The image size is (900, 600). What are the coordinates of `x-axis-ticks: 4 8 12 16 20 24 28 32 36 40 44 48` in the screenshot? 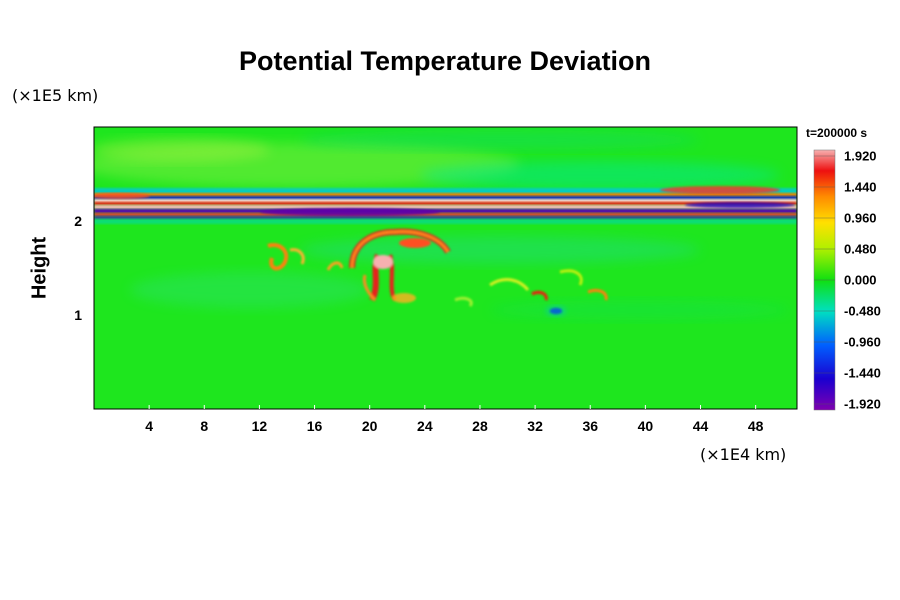 It's located at (454, 419).